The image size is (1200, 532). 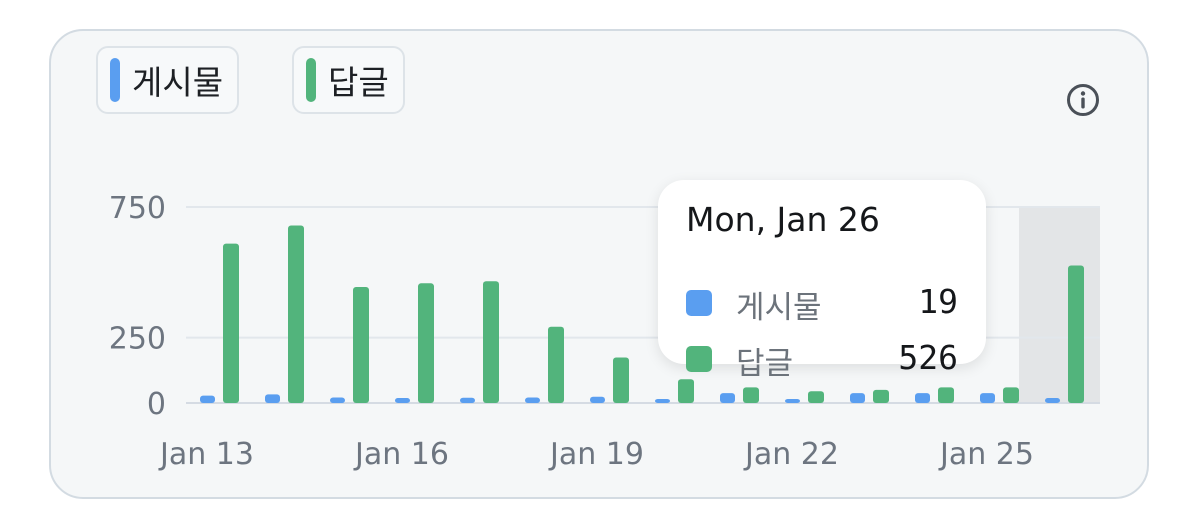 What do you see at coordinates (206, 454) in the screenshot?
I see `x-tick-label: Jan 13` at bounding box center [206, 454].